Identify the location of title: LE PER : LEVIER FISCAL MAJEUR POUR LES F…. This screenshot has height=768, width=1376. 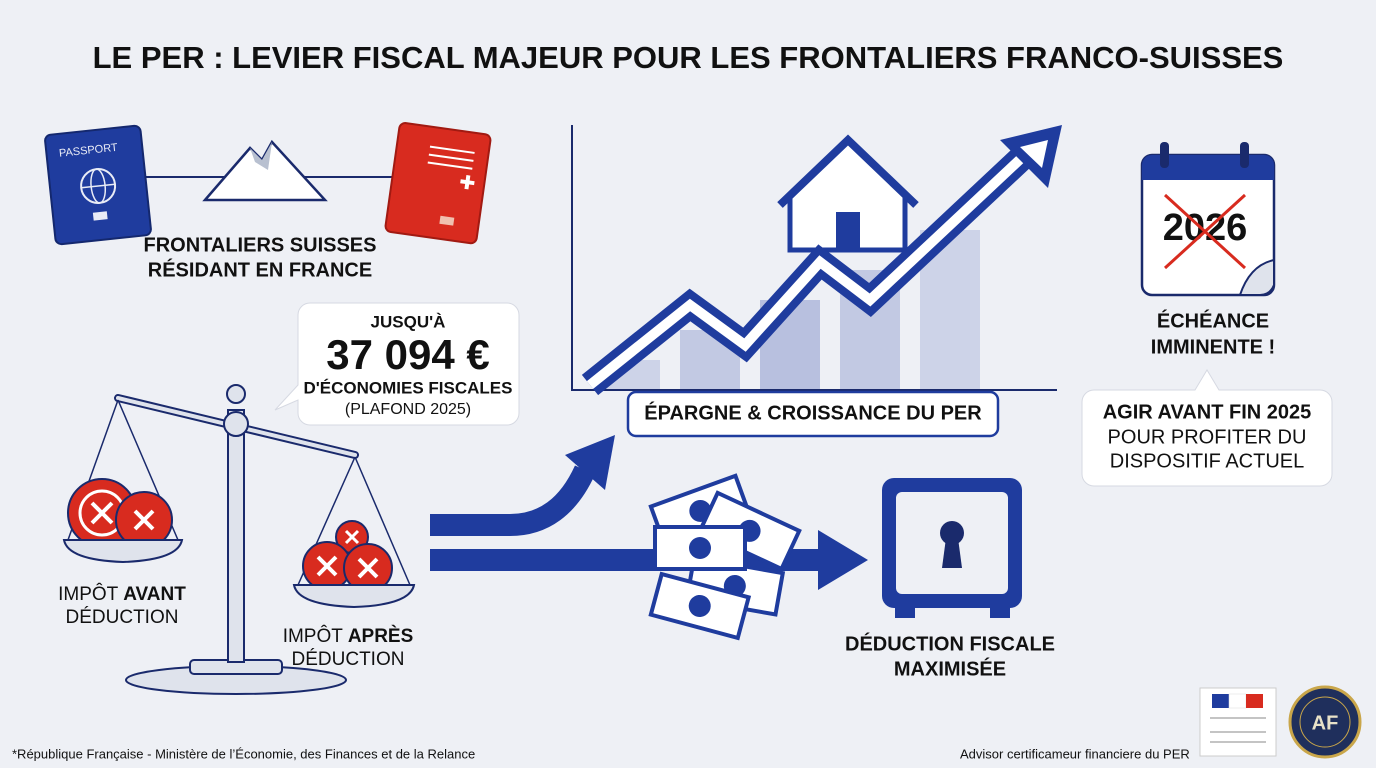
(688, 57).